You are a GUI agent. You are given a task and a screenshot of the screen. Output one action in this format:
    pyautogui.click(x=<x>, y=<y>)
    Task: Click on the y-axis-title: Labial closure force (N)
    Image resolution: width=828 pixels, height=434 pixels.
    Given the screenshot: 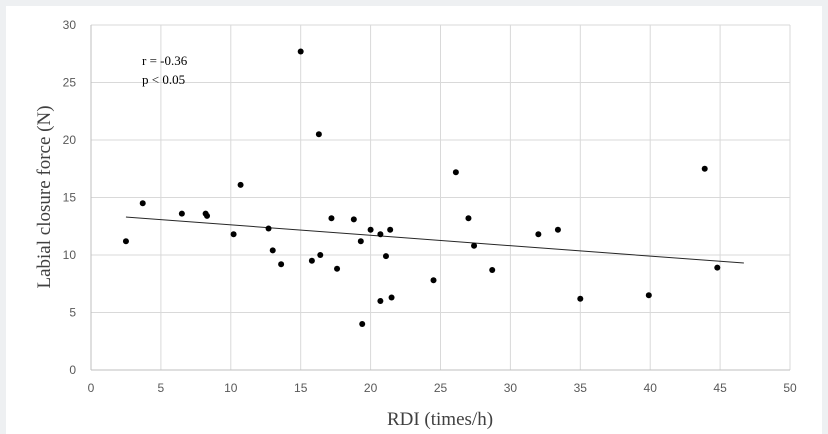 What is the action you would take?
    pyautogui.click(x=44, y=196)
    